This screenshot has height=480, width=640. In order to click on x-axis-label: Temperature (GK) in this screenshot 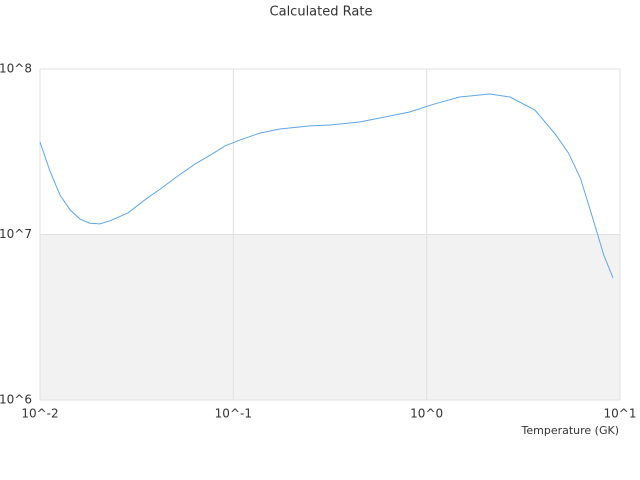, I will do `click(570, 430)`.